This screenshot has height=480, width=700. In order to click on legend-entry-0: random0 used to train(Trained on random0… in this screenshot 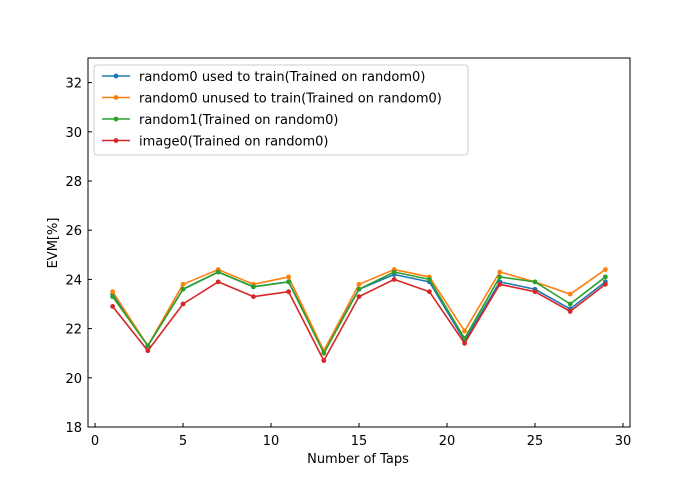, I will do `click(282, 77)`.